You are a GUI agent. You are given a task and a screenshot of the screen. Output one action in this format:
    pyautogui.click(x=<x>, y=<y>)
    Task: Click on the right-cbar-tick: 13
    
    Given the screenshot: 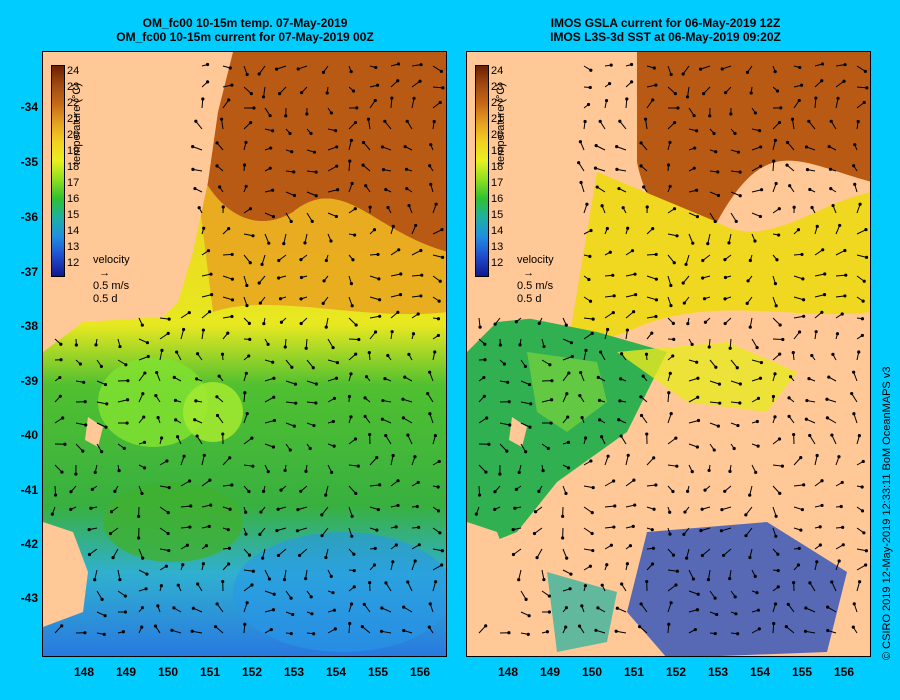 What is the action you would take?
    pyautogui.click(x=497, y=247)
    